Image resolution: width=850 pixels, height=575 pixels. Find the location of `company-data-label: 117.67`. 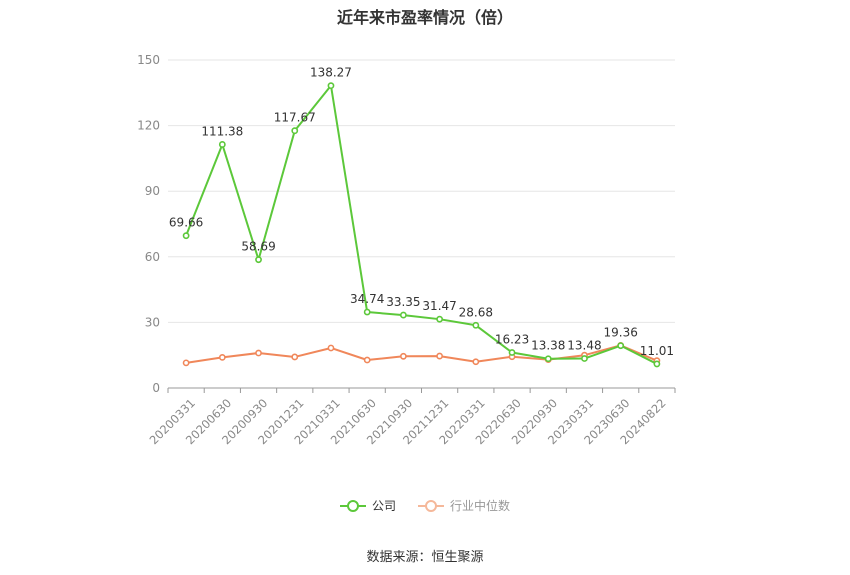

company-data-label: 117.67 is located at coordinates (295, 118).